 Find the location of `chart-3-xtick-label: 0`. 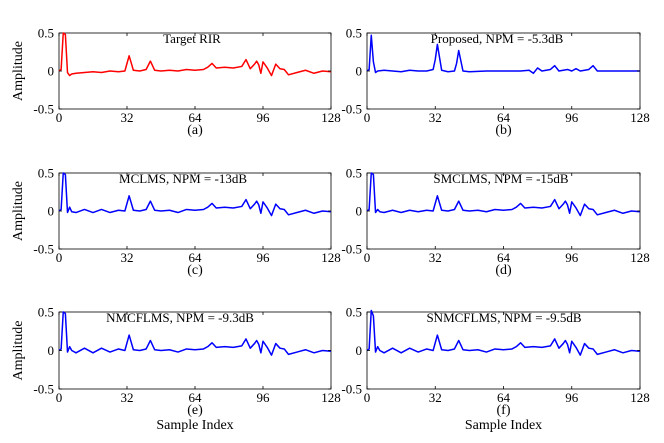

chart-3-xtick-label: 0 is located at coordinates (59, 257).